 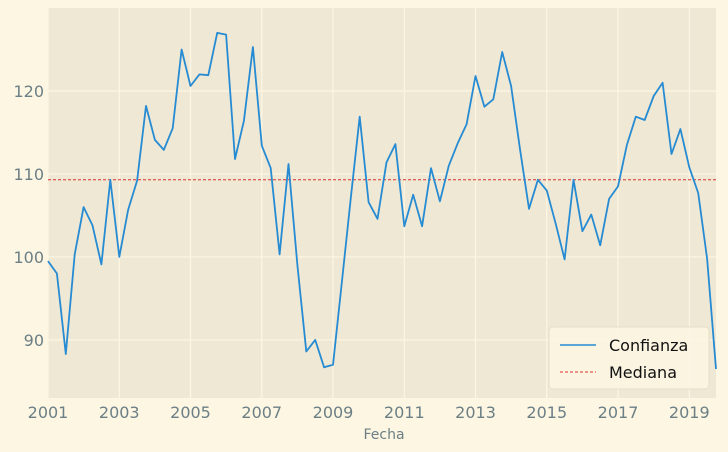 I want to click on legend: Confianza Mediana, so click(x=629, y=358).